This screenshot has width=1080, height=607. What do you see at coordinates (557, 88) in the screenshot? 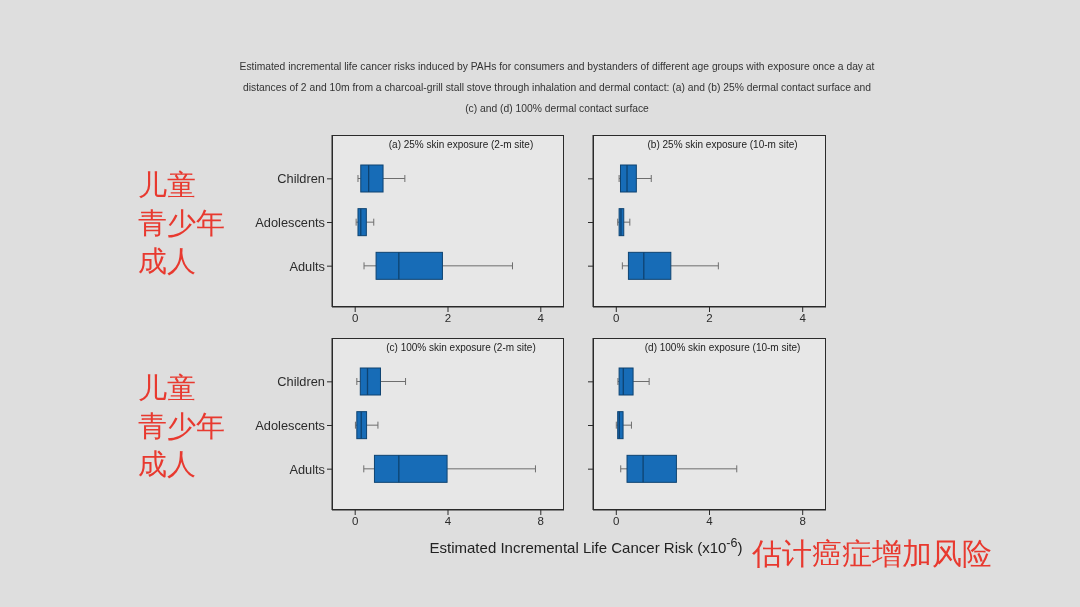
I see `text: Estimated incremental life cancer risks induced by PAHs for consumers and bystanders of different age groups with exposure once a day at distances of 2 and 10m from a charcoal-grill stall stove through inhalation and dermal contact: (a) and (b) 25% dermal contact surface and (c) and (d) 100% dermal contact surface` at bounding box center [557, 88].